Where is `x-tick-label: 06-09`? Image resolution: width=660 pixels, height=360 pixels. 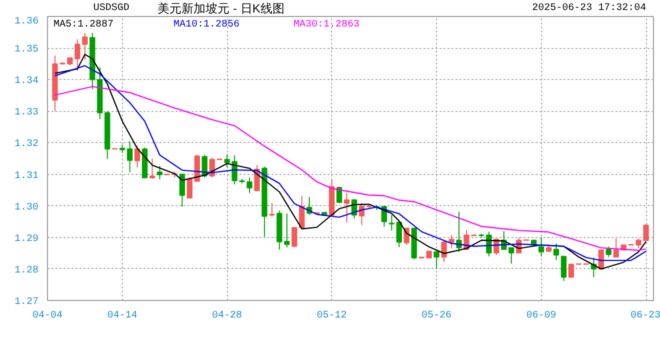
x-tick-label: 06-09 is located at coordinates (541, 316).